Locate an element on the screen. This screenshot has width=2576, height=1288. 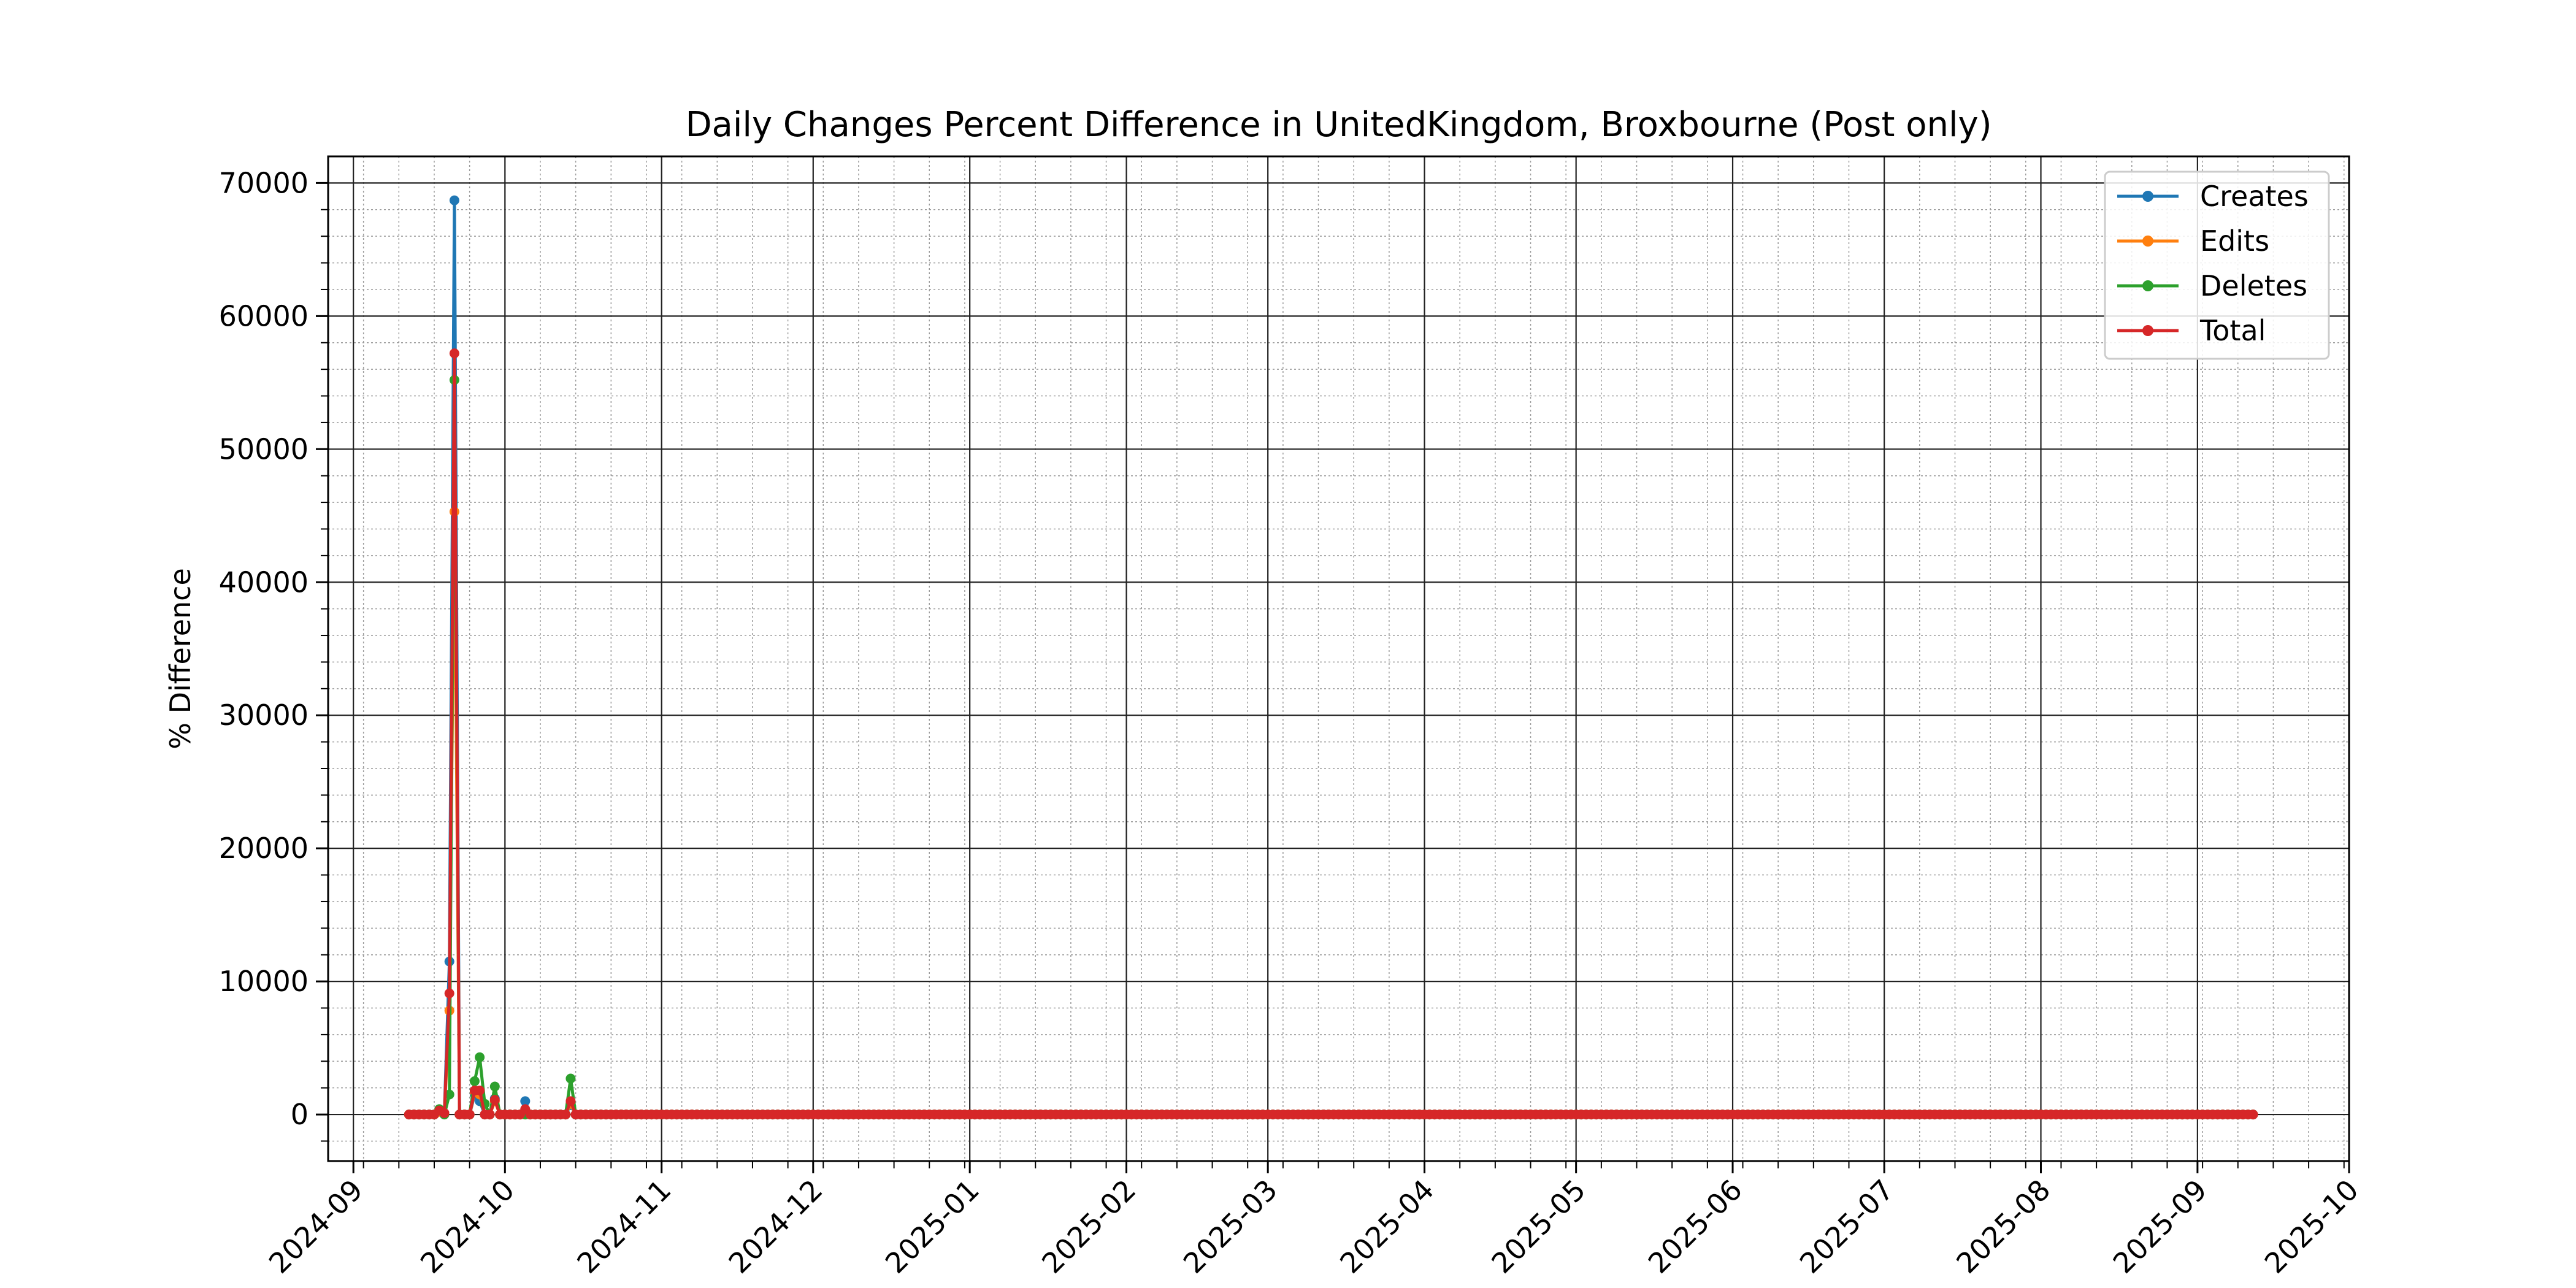
y-tick-label: 70000 is located at coordinates (264, 182).